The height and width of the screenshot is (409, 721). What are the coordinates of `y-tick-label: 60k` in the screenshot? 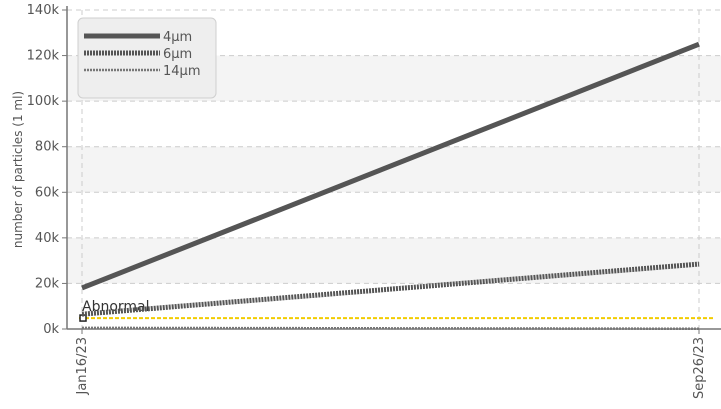 It's located at (47, 192).